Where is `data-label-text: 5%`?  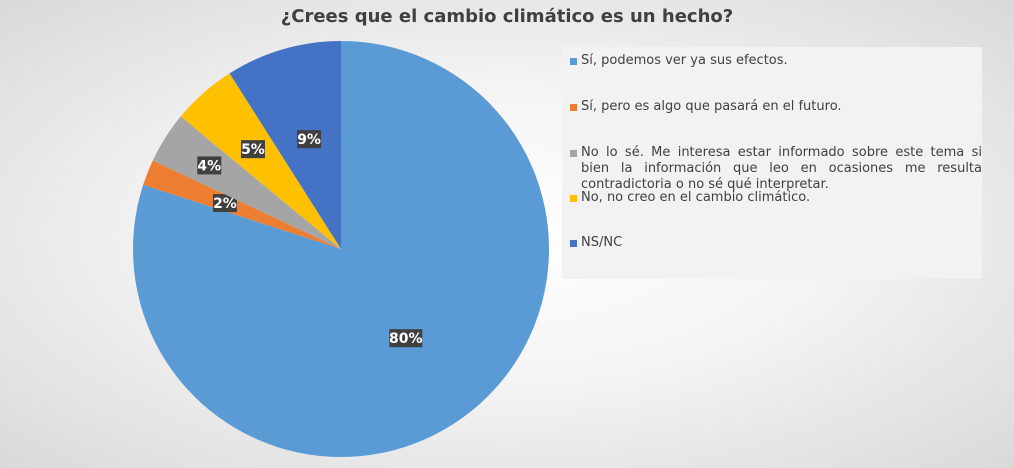
data-label-text: 5% is located at coordinates (253, 150).